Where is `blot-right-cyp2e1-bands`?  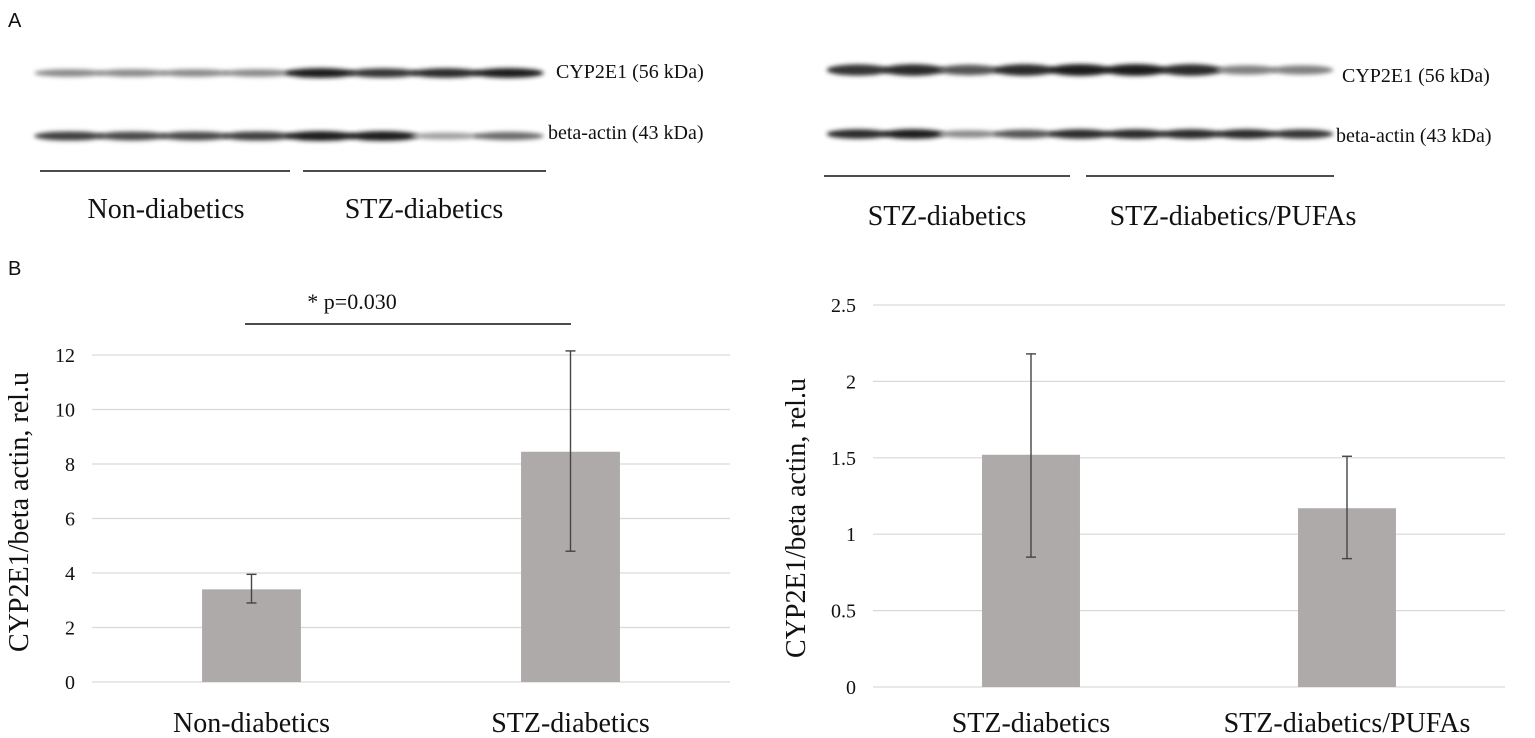 blot-right-cyp2e1-bands is located at coordinates (1080, 70).